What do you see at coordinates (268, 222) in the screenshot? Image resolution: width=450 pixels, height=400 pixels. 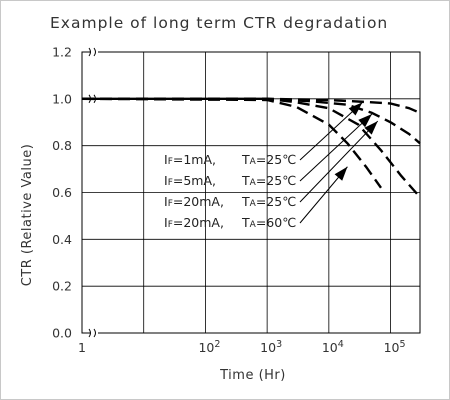 I see `legend-temp-4: TA=60℃` at bounding box center [268, 222].